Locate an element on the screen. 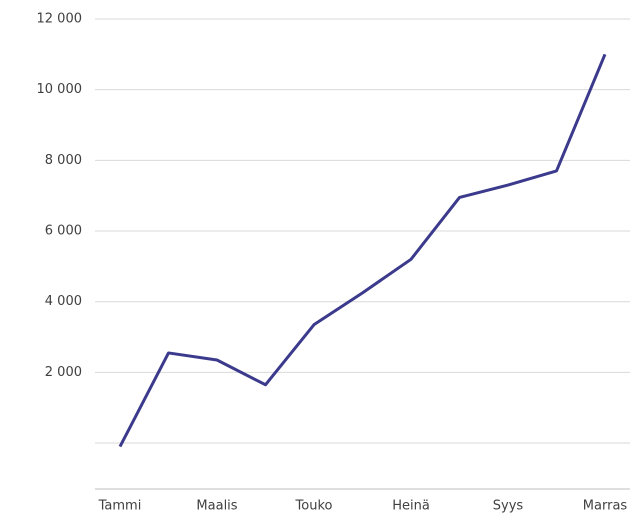  y-tick-label: 8 000 is located at coordinates (63, 160).